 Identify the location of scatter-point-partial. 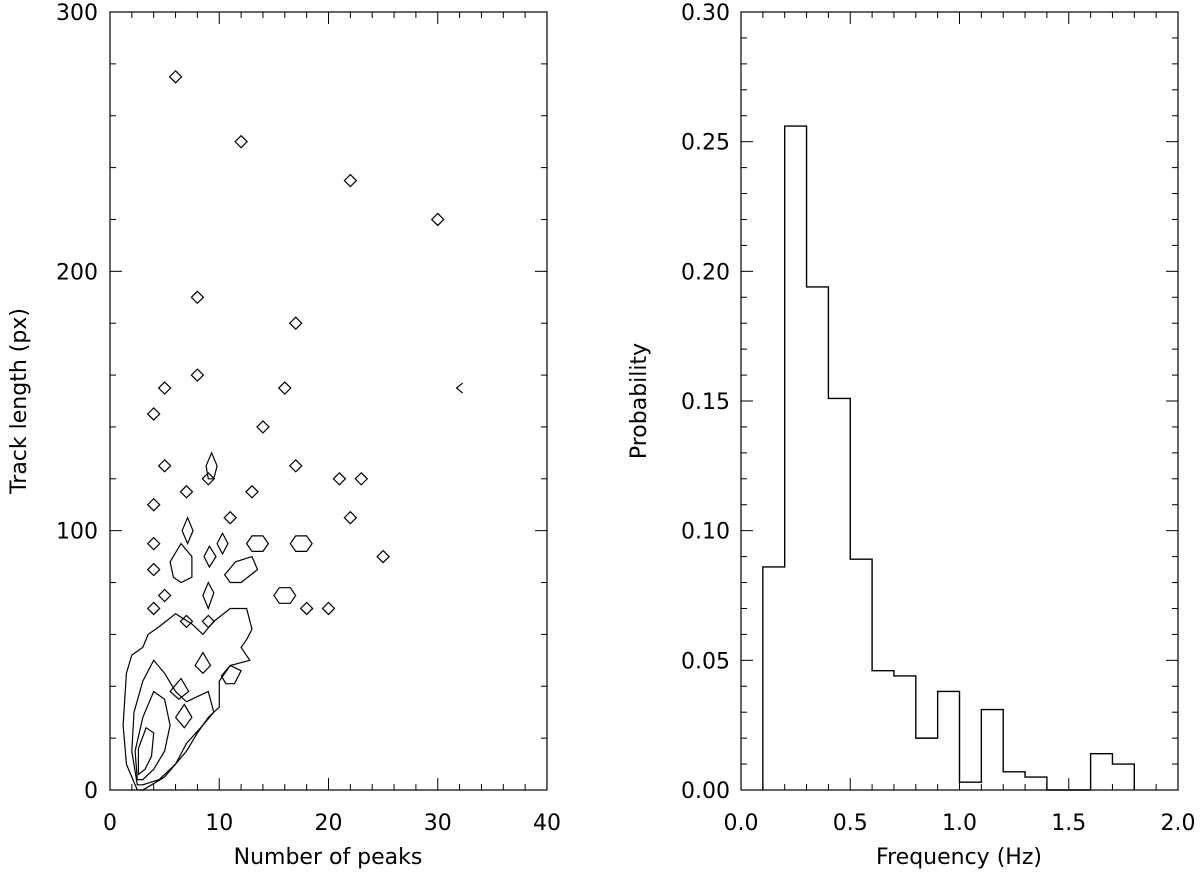
(459, 388).